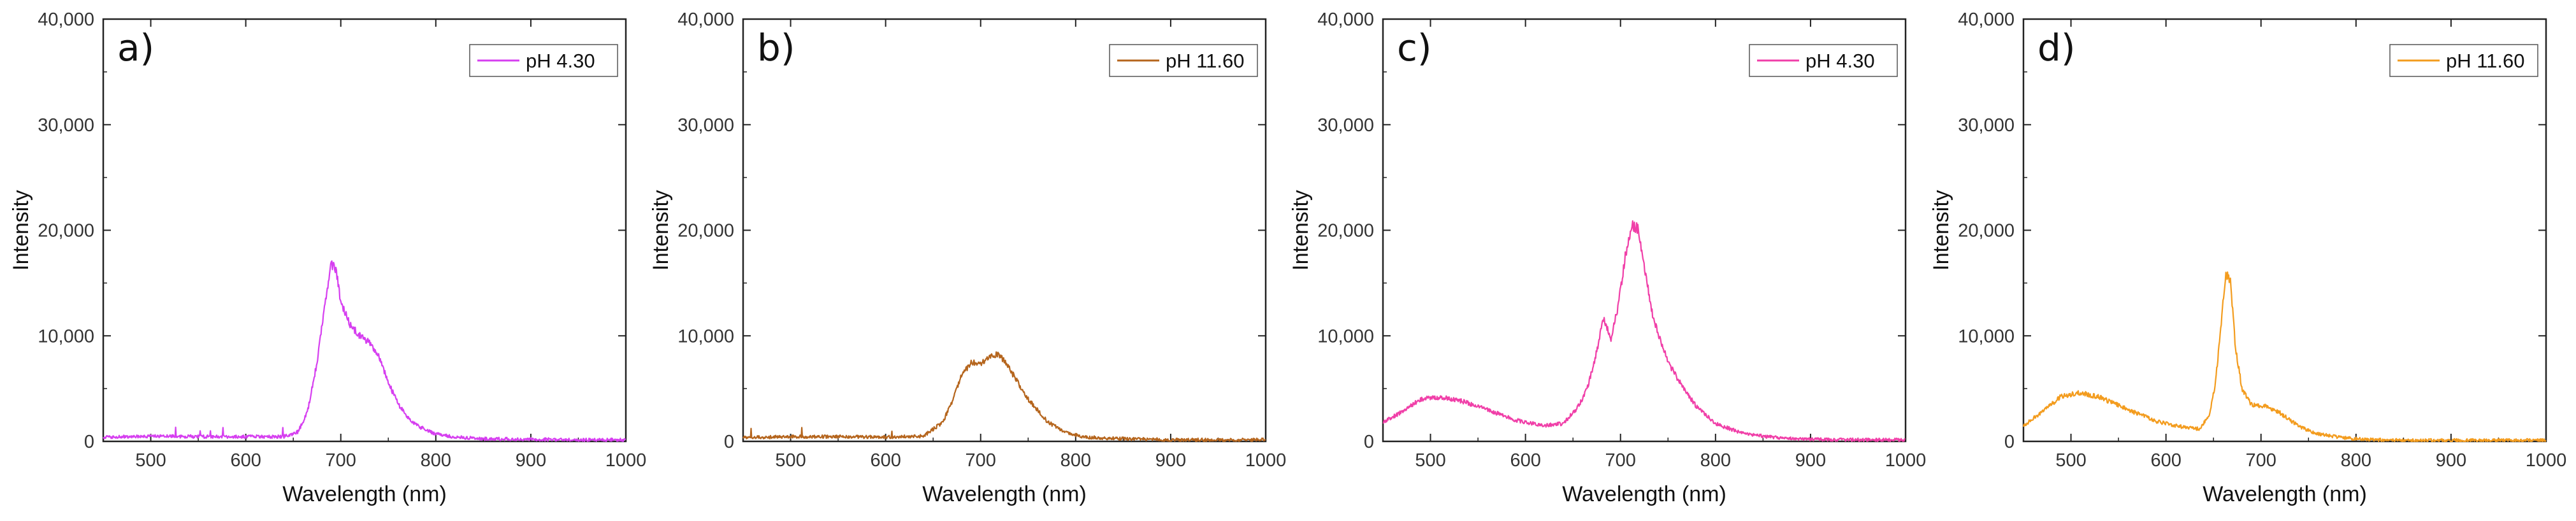 The image size is (2576, 521). Describe the element at coordinates (2056, 47) in the screenshot. I see `panel-label: d)` at that location.